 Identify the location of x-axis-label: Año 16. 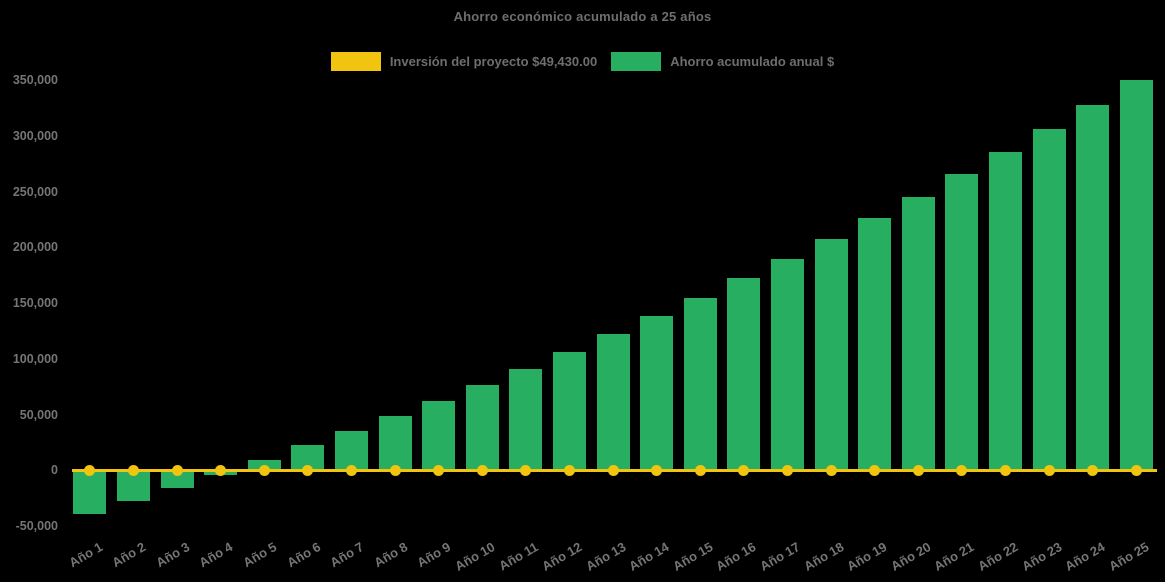
(736, 556).